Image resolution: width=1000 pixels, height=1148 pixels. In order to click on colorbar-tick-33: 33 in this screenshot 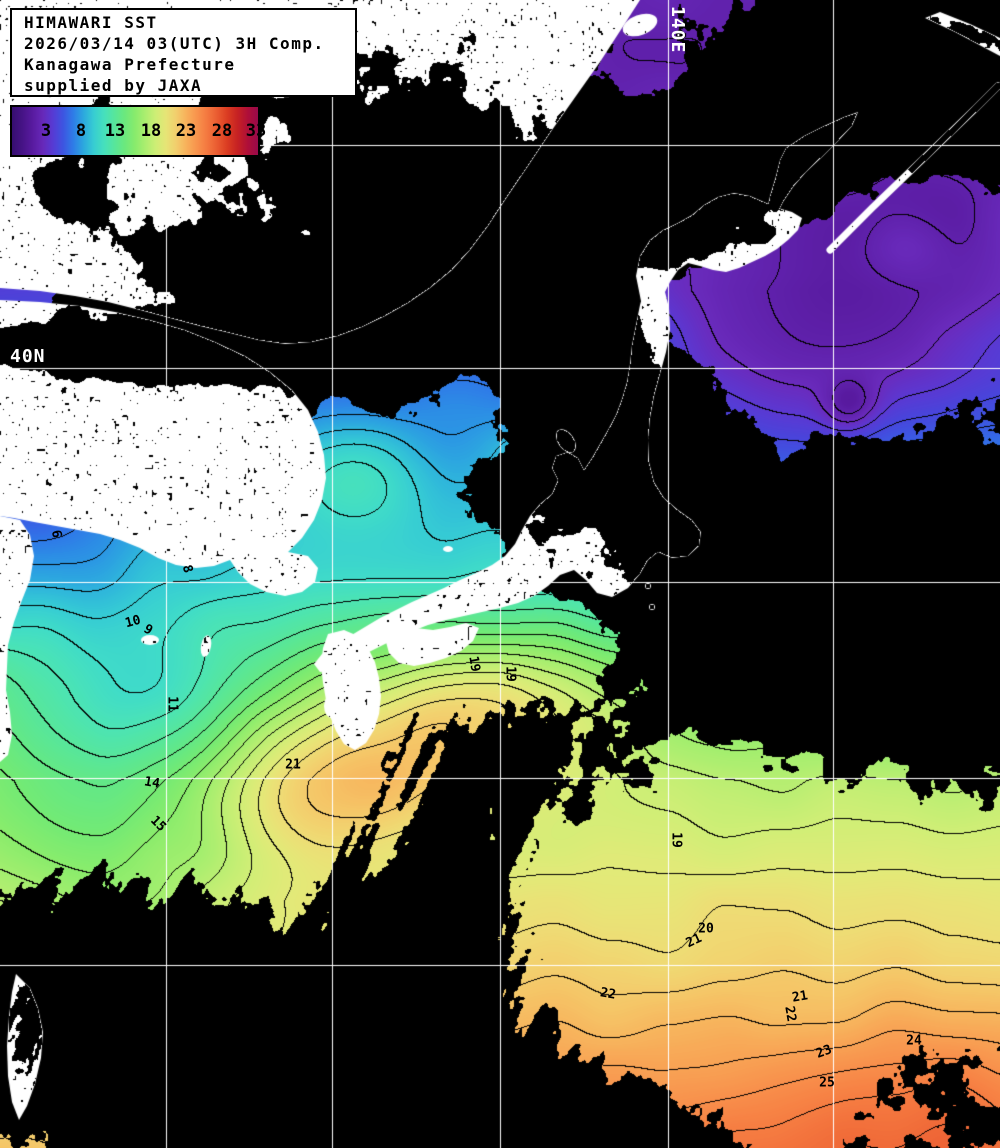, I will do `click(256, 131)`.